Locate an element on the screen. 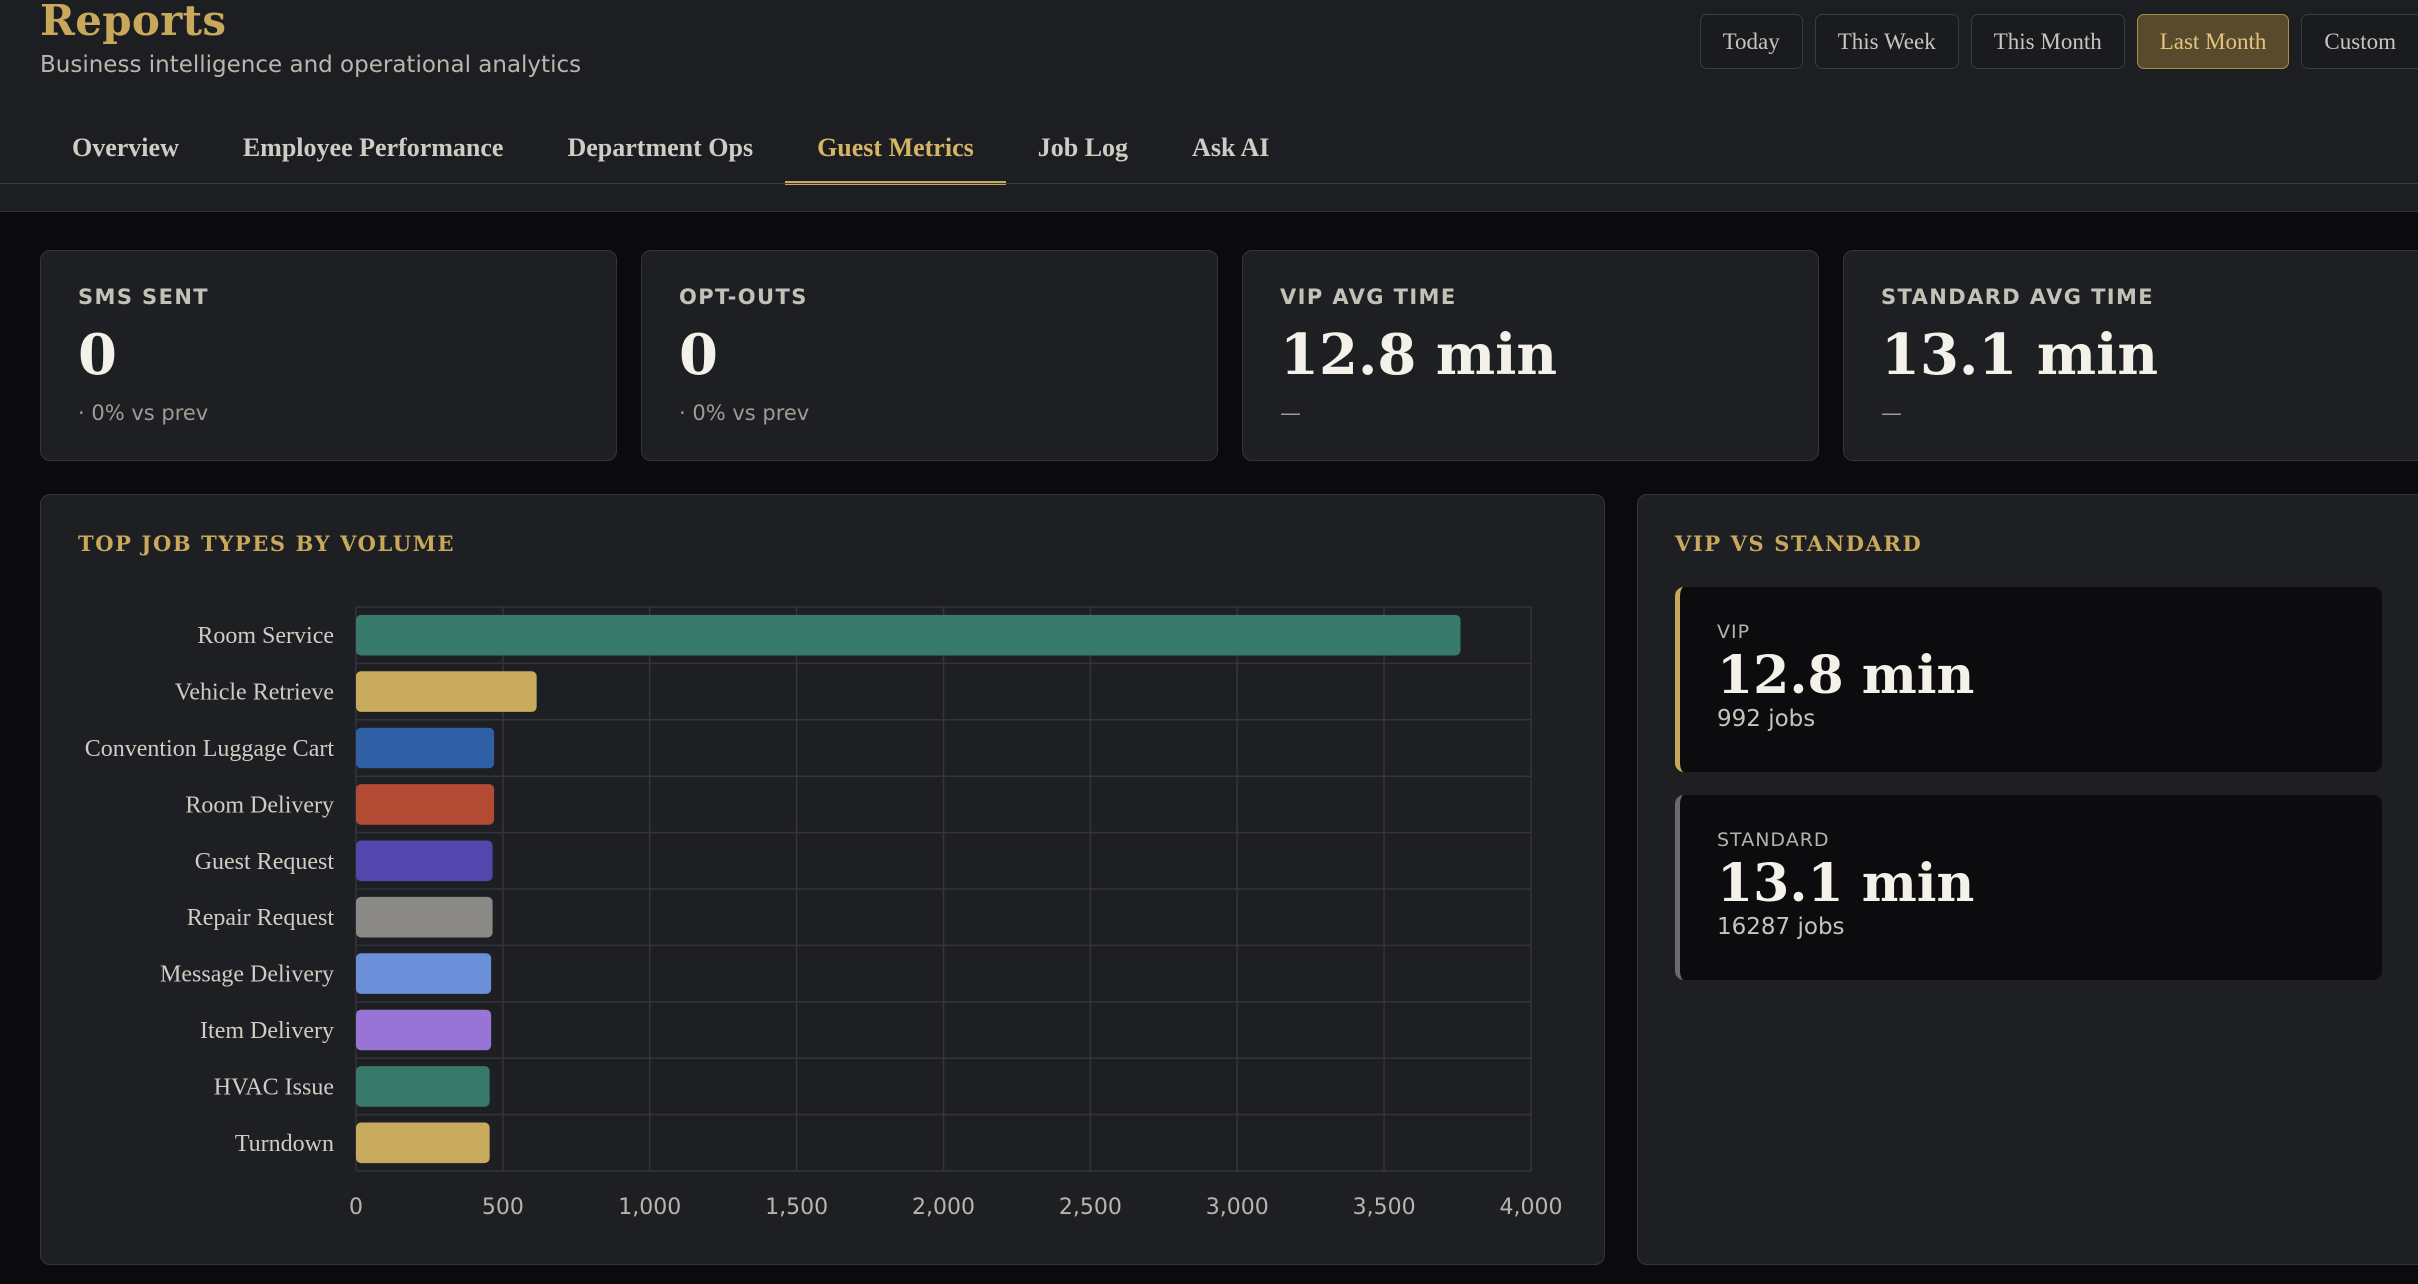  x-tick-label: 2,500 is located at coordinates (1090, 1207).